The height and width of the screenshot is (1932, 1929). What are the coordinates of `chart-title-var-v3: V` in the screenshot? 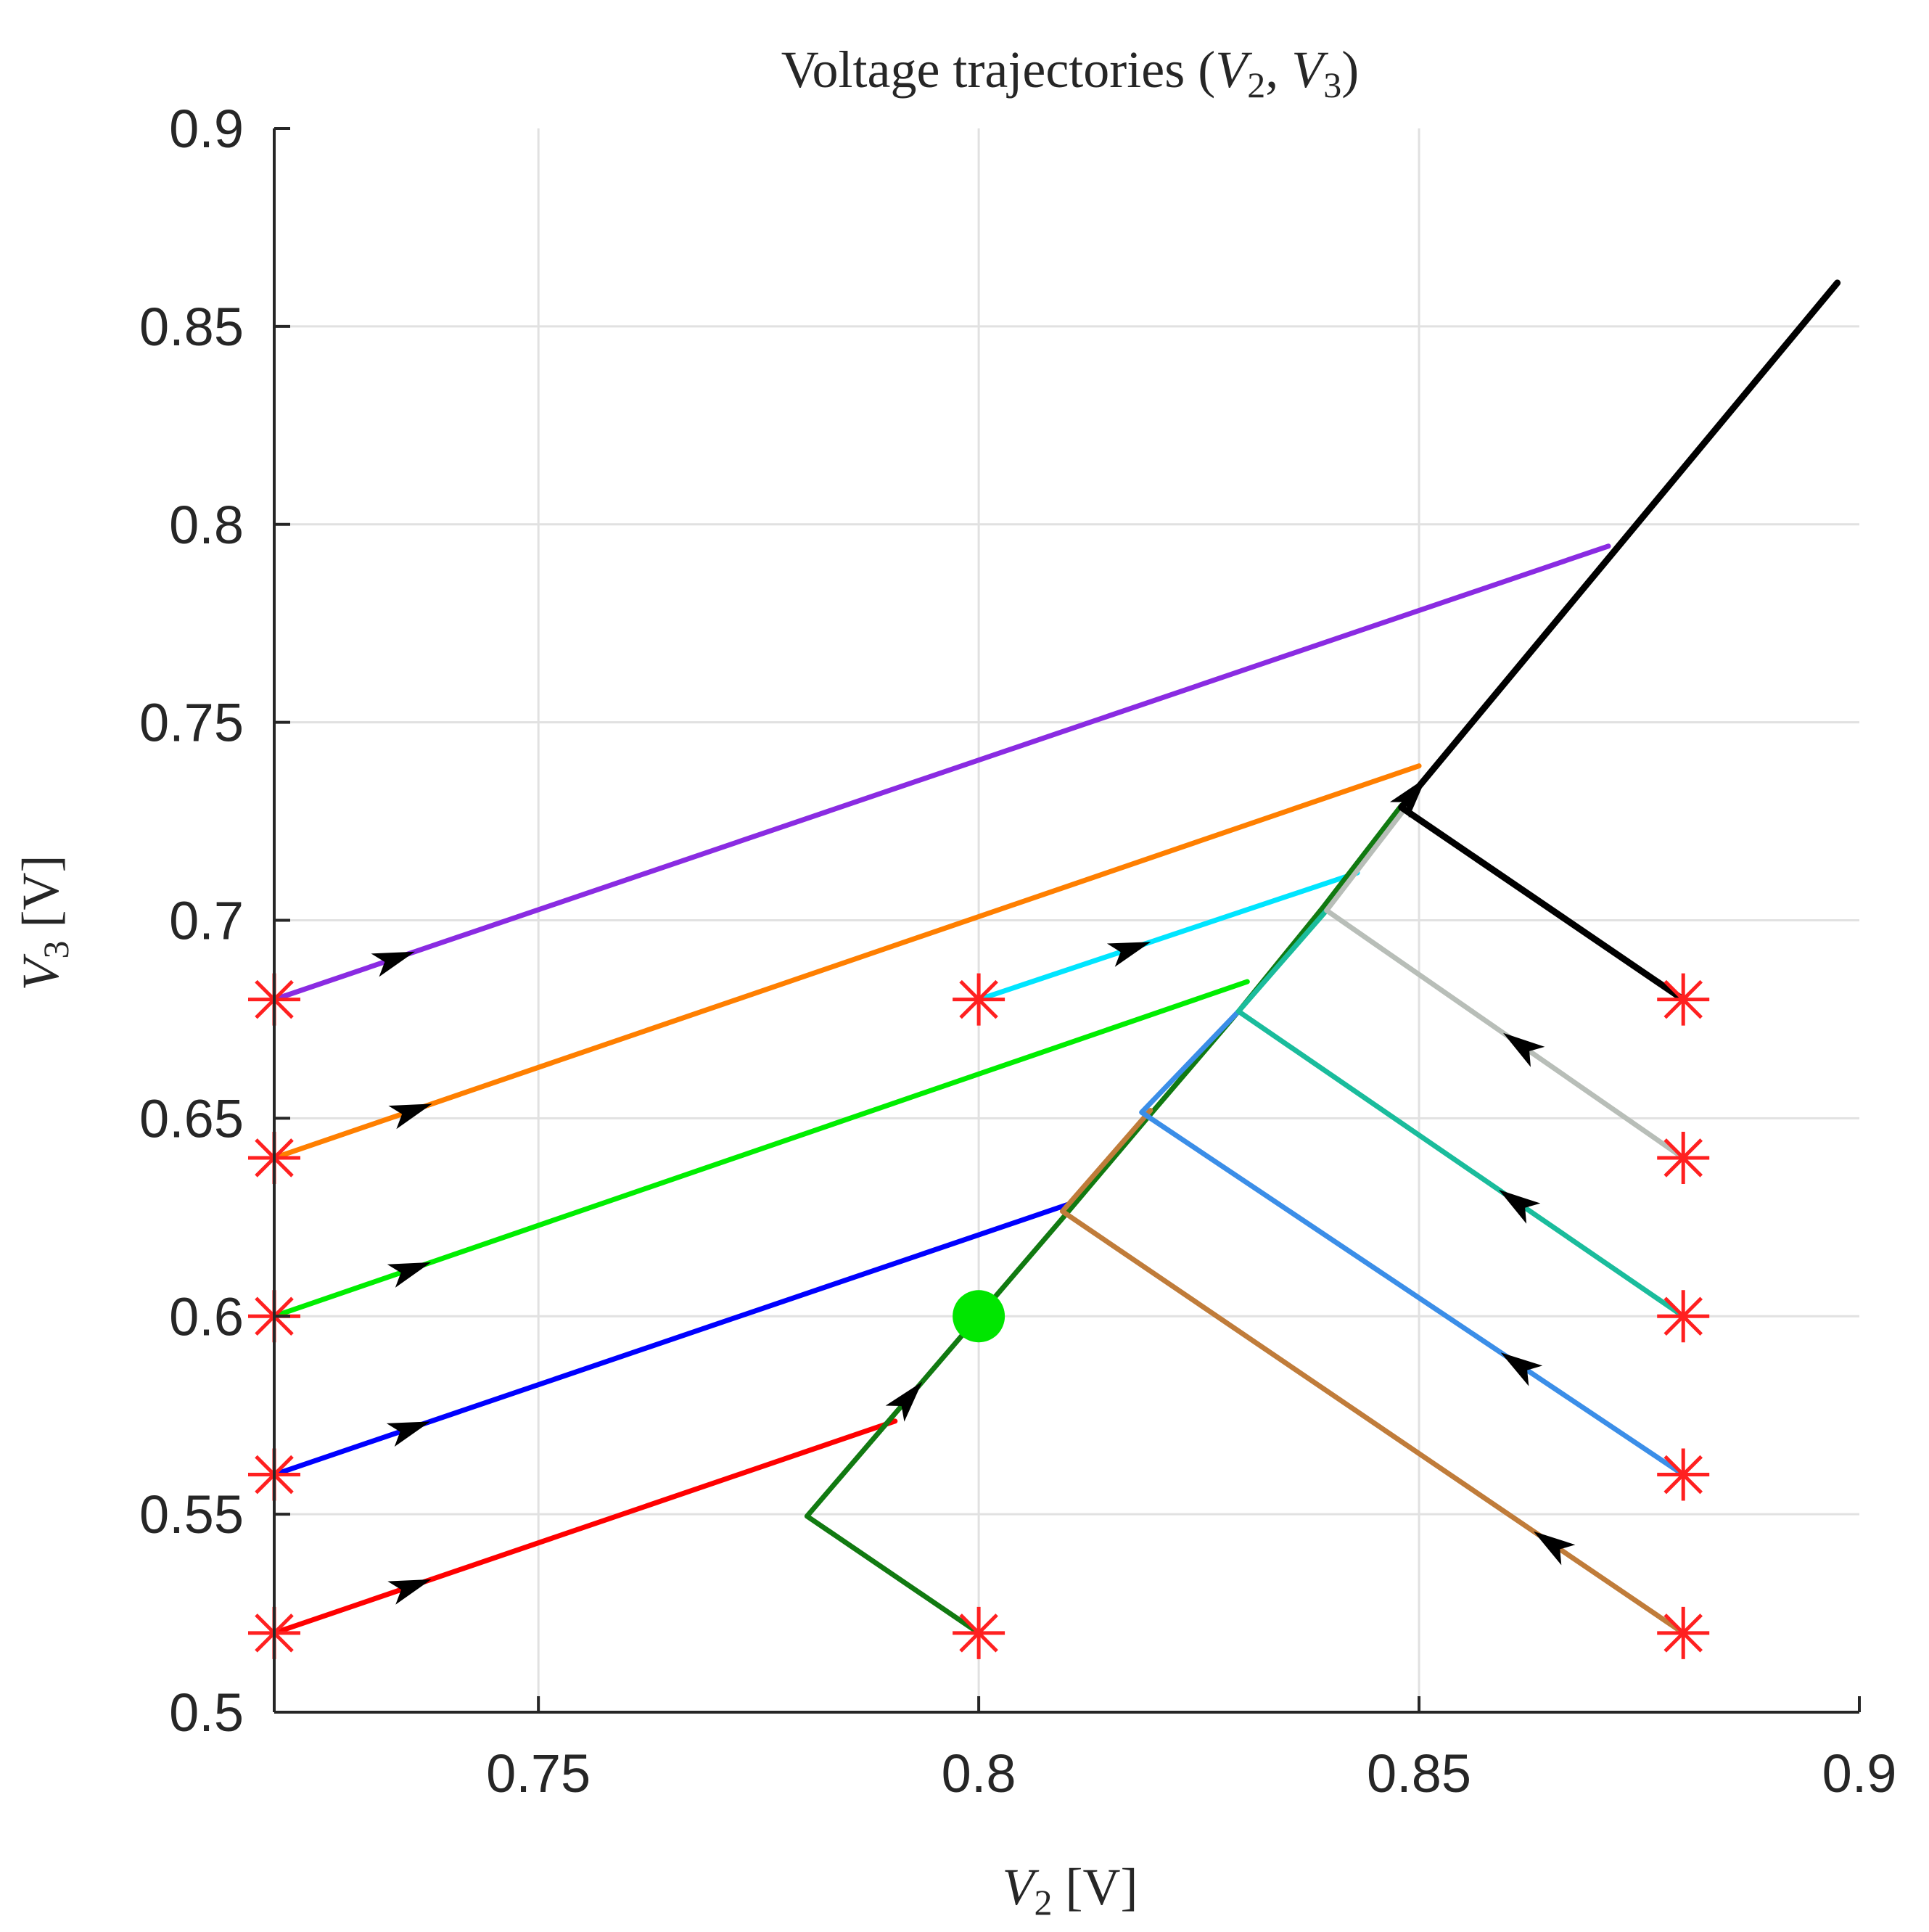 It's located at (1309, 70).